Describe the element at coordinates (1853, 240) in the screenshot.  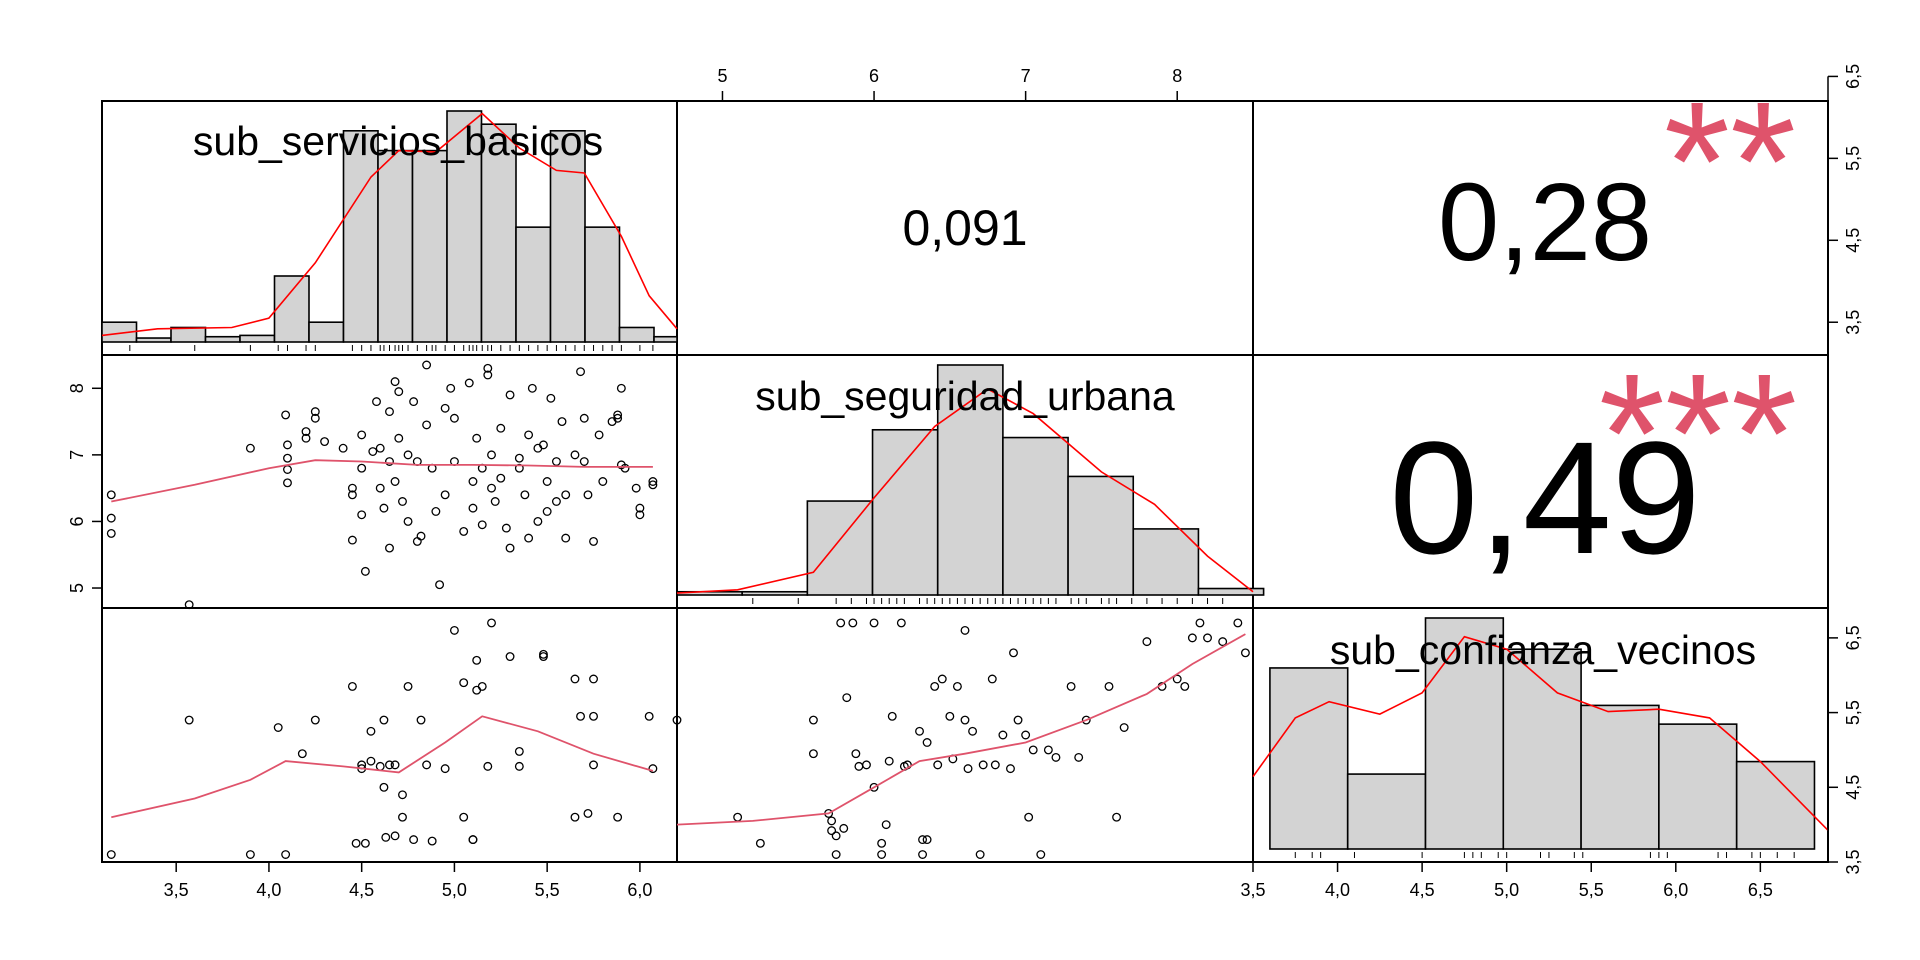
I see `axis-right-confianza-row1-label-1: 4,5` at that location.